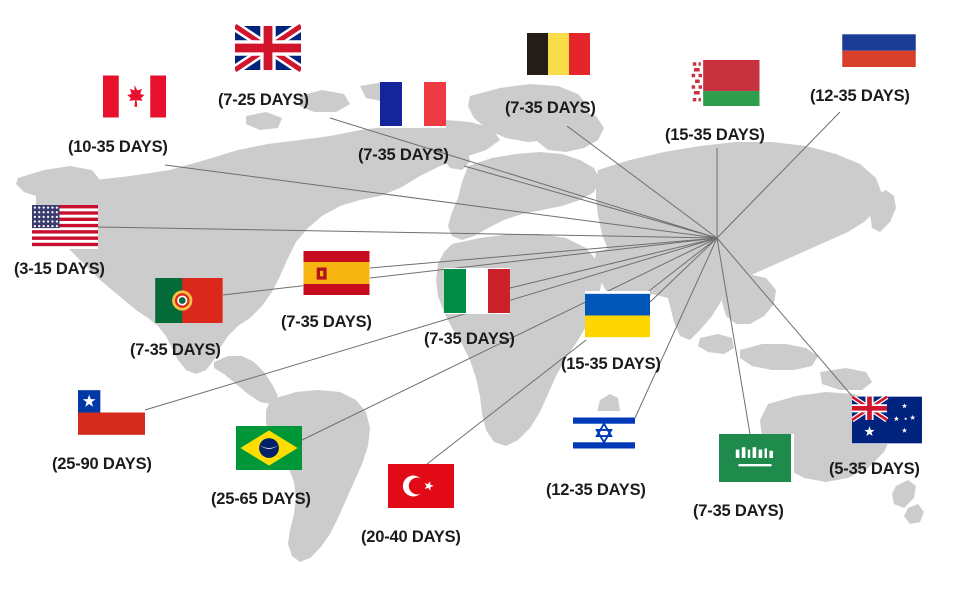  Describe the element at coordinates (725, 83) in the screenshot. I see `flag-belarus-icon` at that location.